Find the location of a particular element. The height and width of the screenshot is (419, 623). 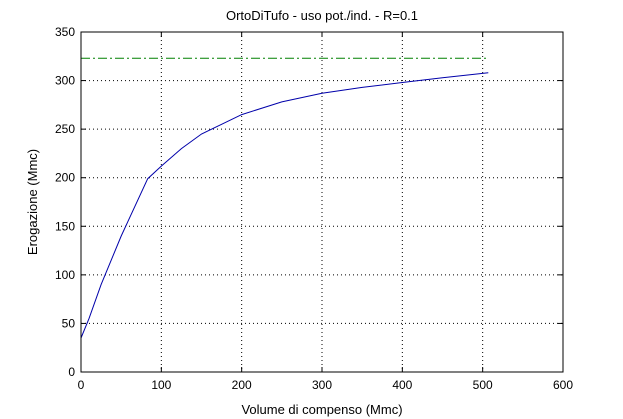

y-tick-label: 350 is located at coordinates (65, 32).